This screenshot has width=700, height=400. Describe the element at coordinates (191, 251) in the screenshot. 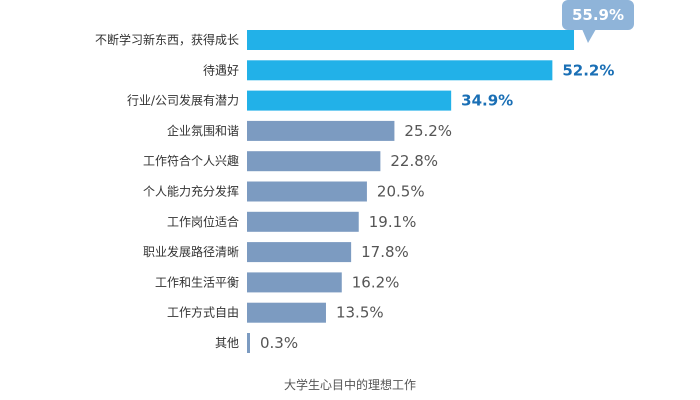

I see `category-label: 职业发展路径清晰` at that location.